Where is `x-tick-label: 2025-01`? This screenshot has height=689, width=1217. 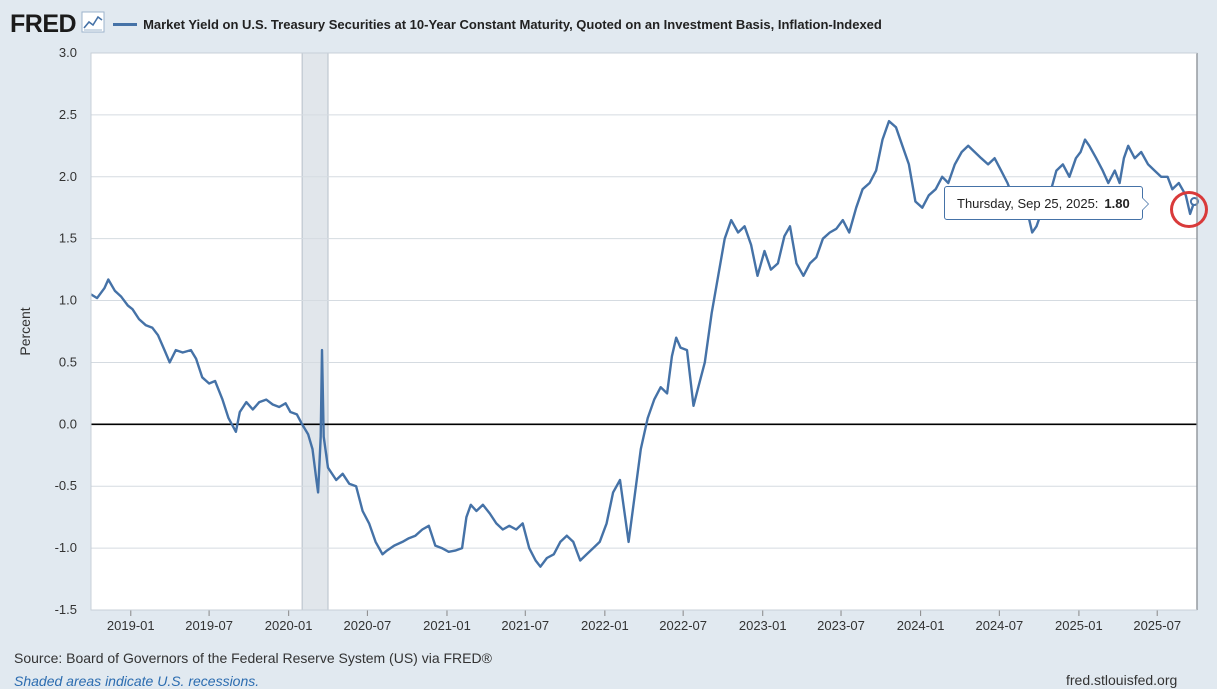
x-tick-label: 2025-01 is located at coordinates (1079, 625).